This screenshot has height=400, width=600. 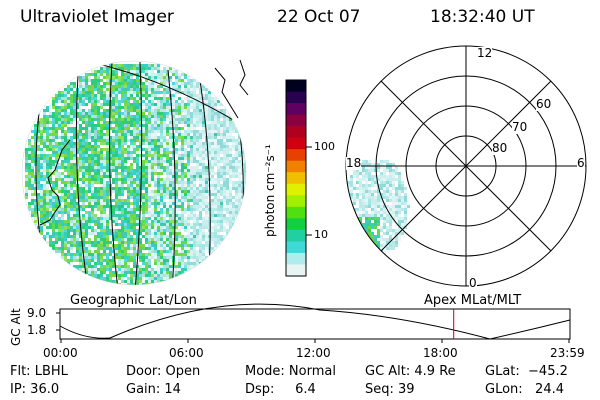 I want to click on mode-value: Mode: Normal, so click(x=290, y=371).